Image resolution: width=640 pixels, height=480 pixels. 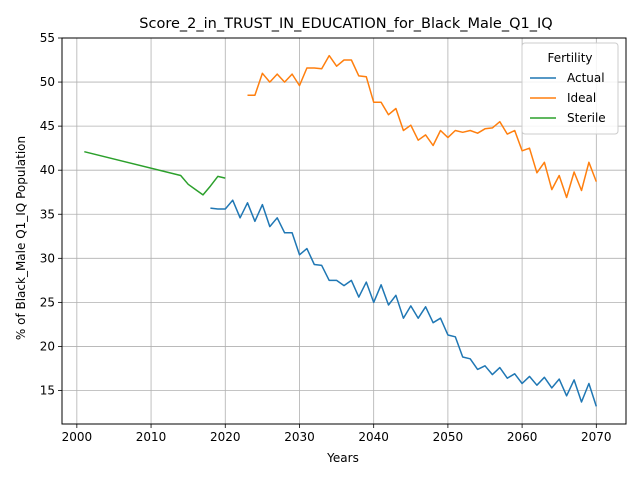 What do you see at coordinates (47, 82) in the screenshot?
I see `y-tick-label: 50` at bounding box center [47, 82].